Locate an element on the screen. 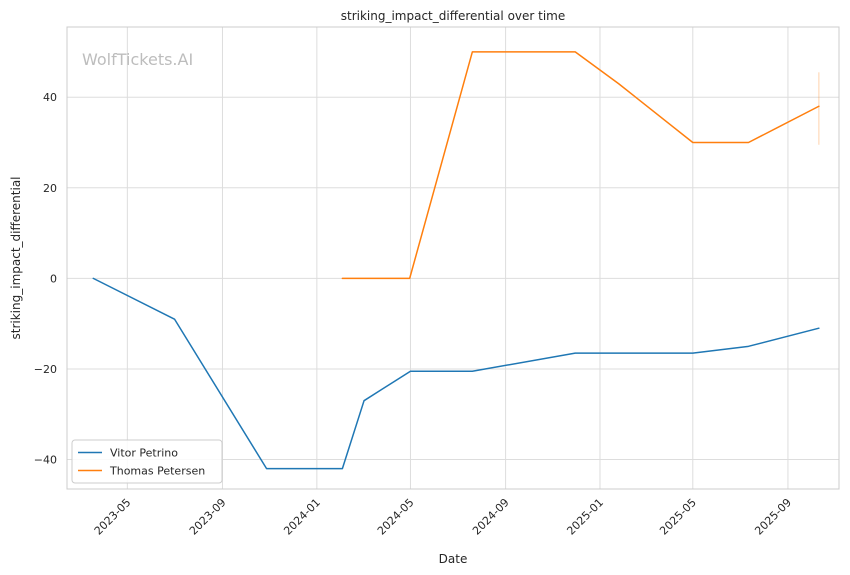 The height and width of the screenshot is (575, 850). legend-box is located at coordinates (147, 461).